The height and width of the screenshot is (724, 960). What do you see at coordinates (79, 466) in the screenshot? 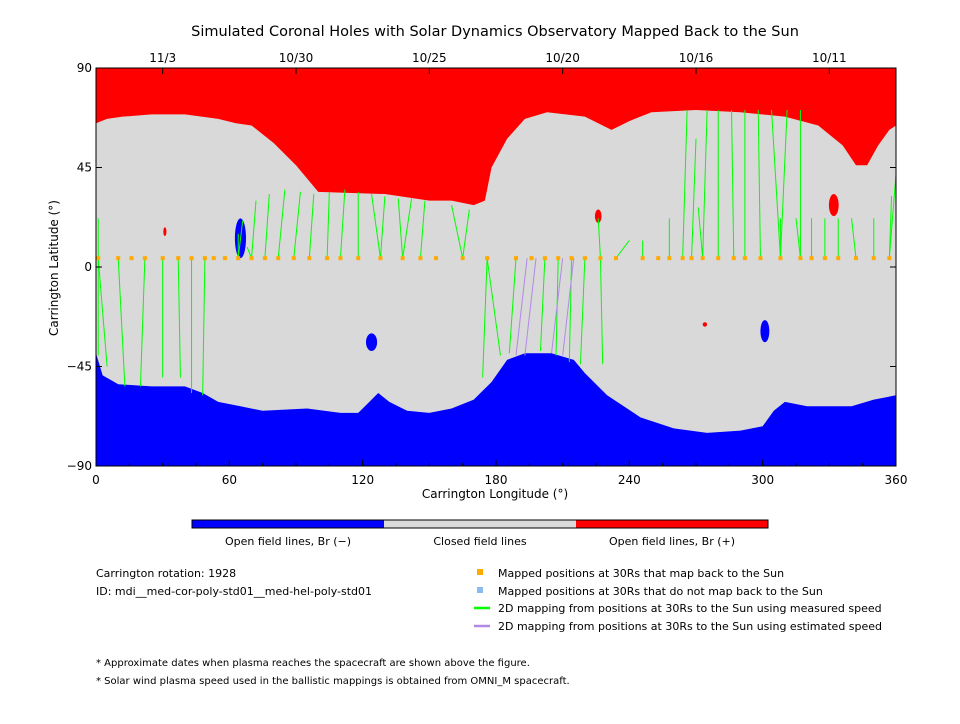
I see `y-tick-label: −90` at bounding box center [79, 466].